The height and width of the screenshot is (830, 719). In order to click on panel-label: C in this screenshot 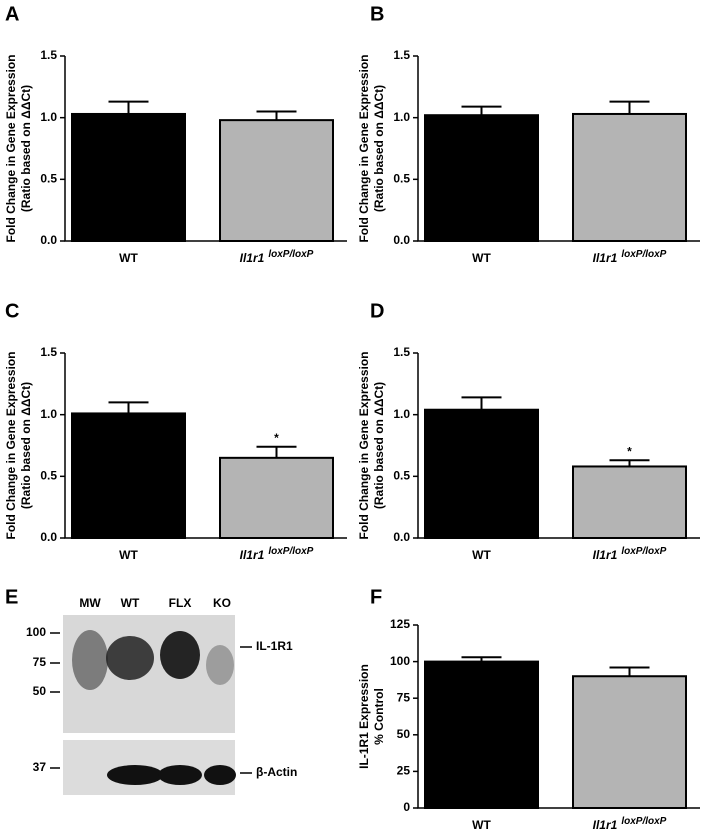, I will do `click(12, 311)`.